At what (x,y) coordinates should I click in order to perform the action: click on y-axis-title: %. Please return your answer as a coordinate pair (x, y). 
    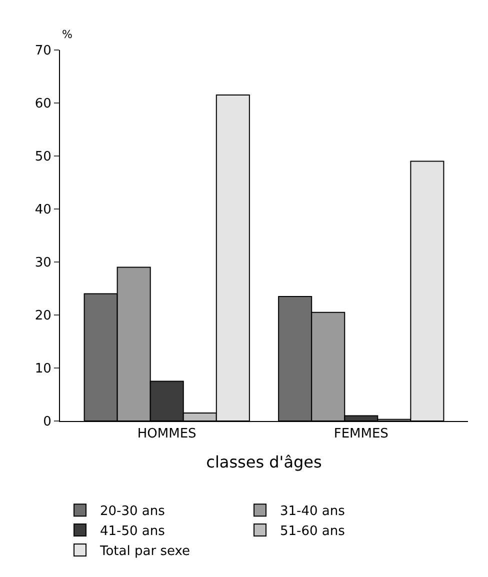
    Looking at the image, I should click on (67, 34).